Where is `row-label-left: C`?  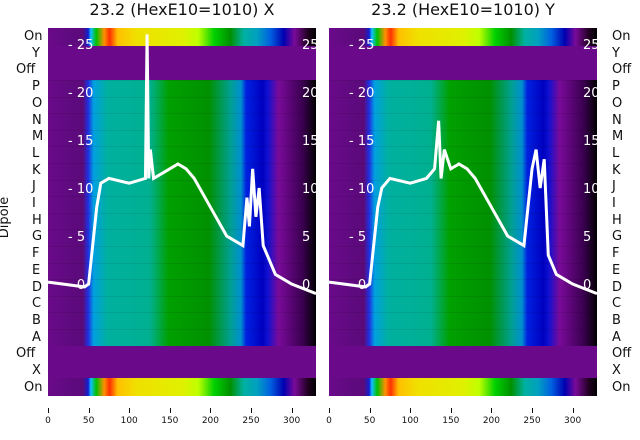
row-label-left: C is located at coordinates (37, 304).